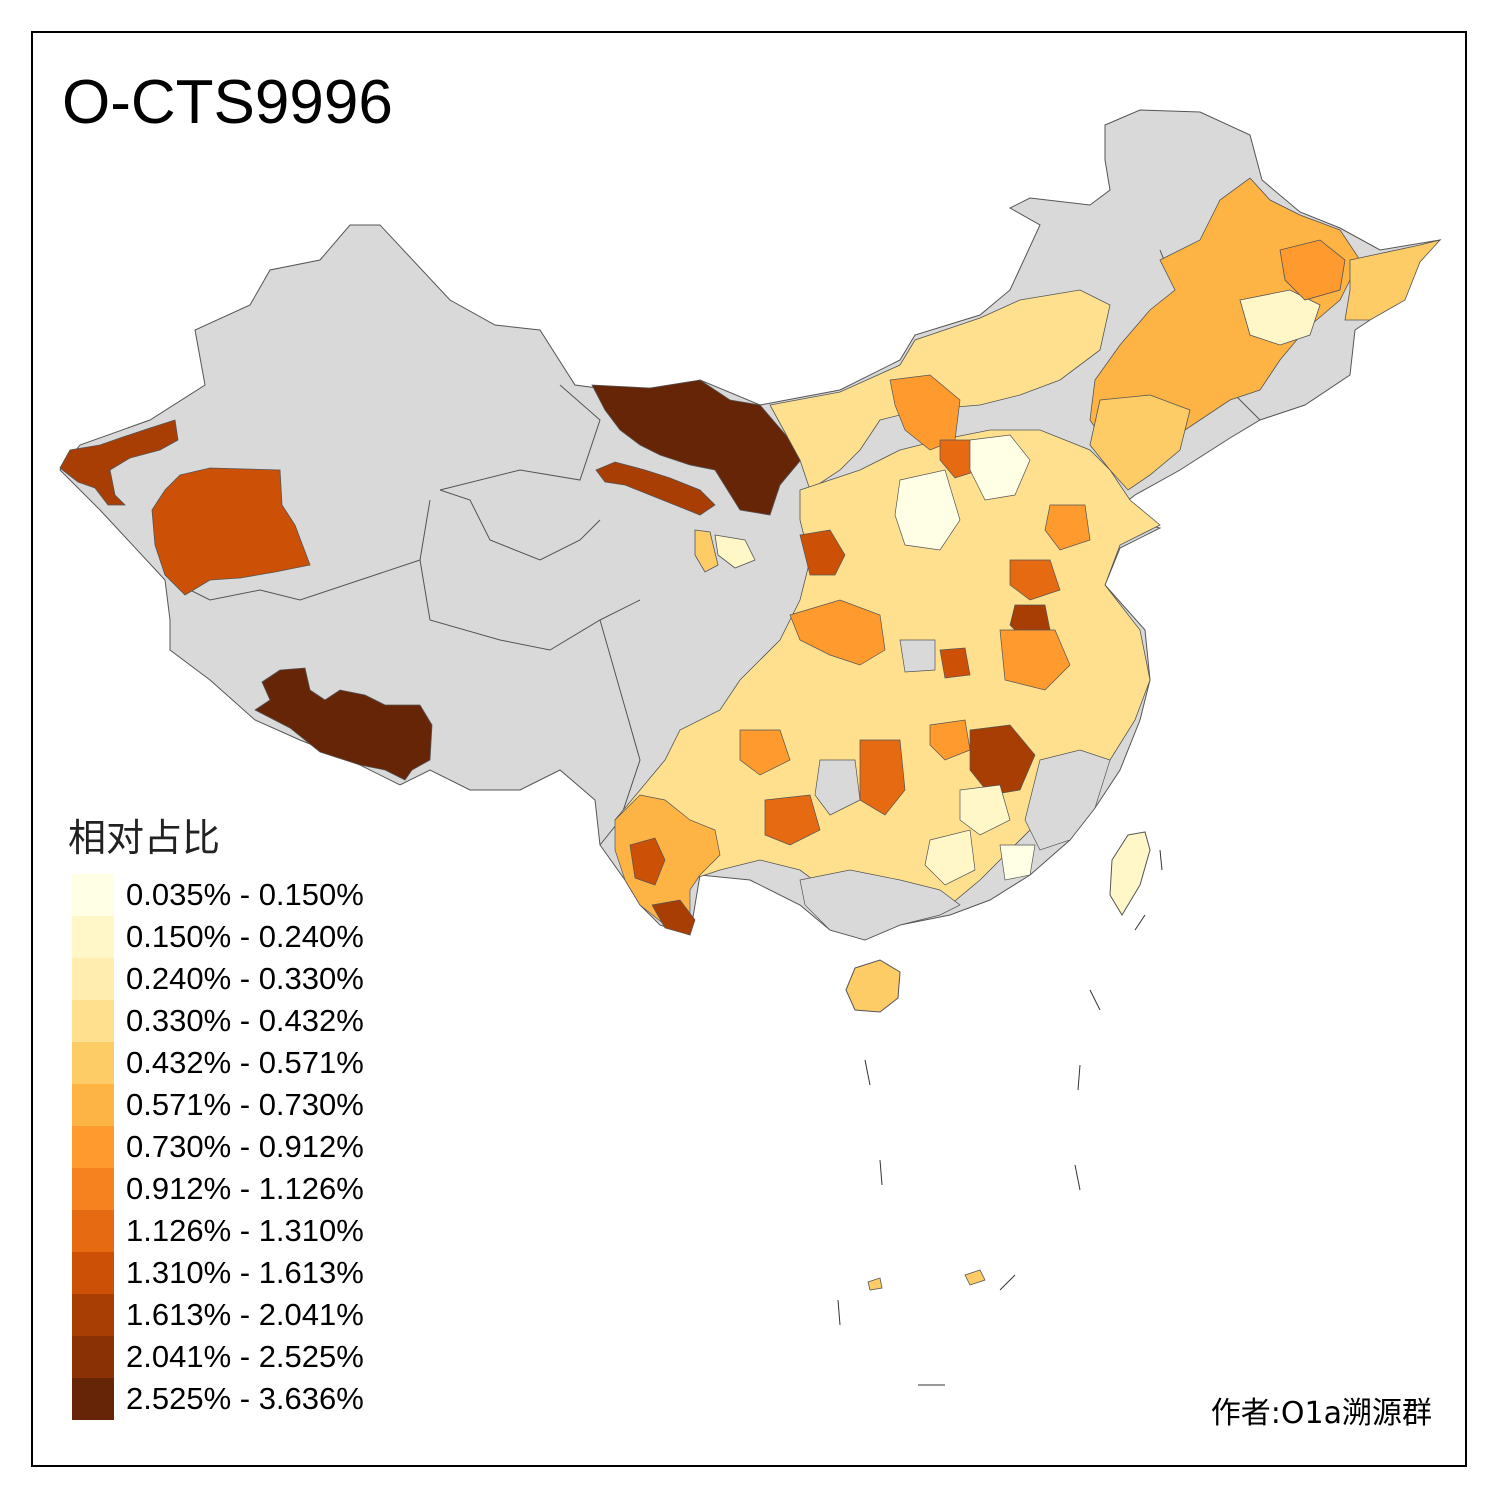 The width and height of the screenshot is (1500, 1500). What do you see at coordinates (245, 1398) in the screenshot?
I see `legend-label: 2.525% - 3.636%` at bounding box center [245, 1398].